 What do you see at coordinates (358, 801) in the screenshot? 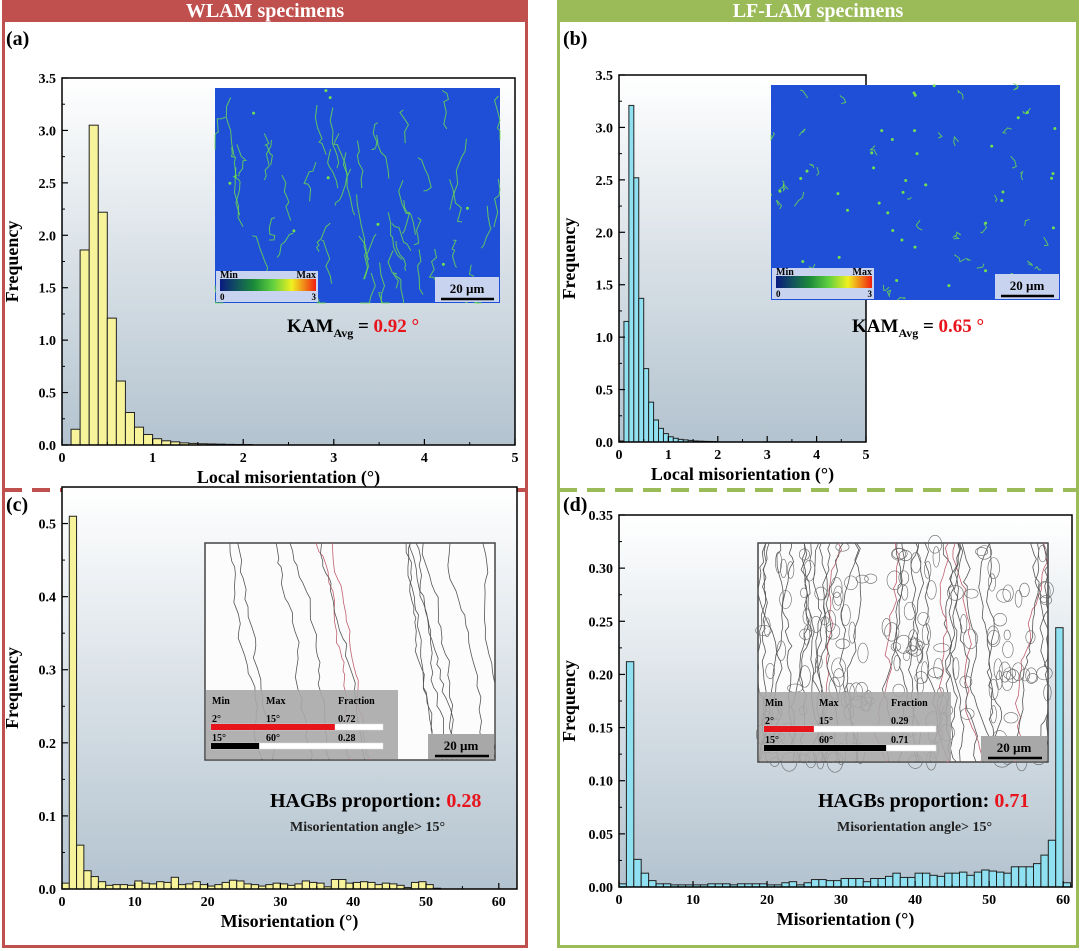
I see `hagb-label: HAGBs proportion:` at bounding box center [358, 801].